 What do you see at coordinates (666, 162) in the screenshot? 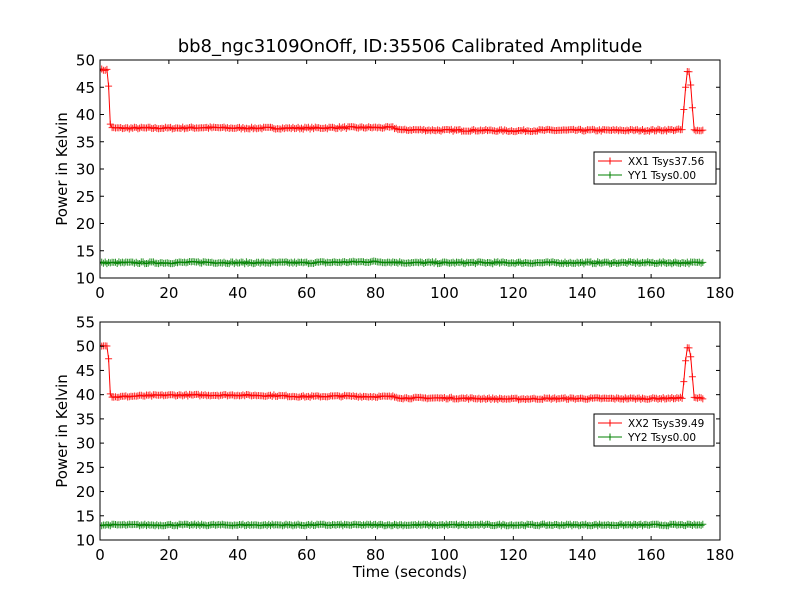
I see `legend-label: XX1 Tsys37.56` at bounding box center [666, 162].